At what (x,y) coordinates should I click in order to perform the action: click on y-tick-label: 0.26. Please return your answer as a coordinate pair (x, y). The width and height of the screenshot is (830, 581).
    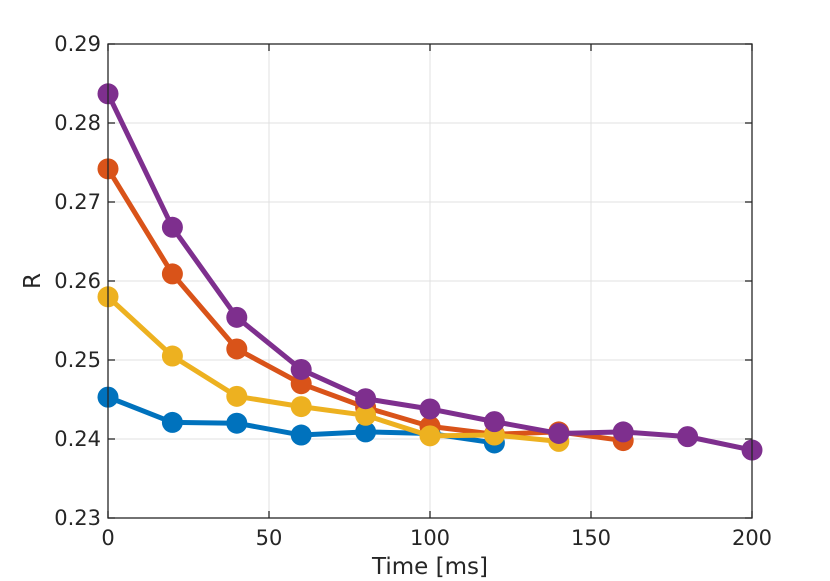
    Looking at the image, I should click on (77, 281).